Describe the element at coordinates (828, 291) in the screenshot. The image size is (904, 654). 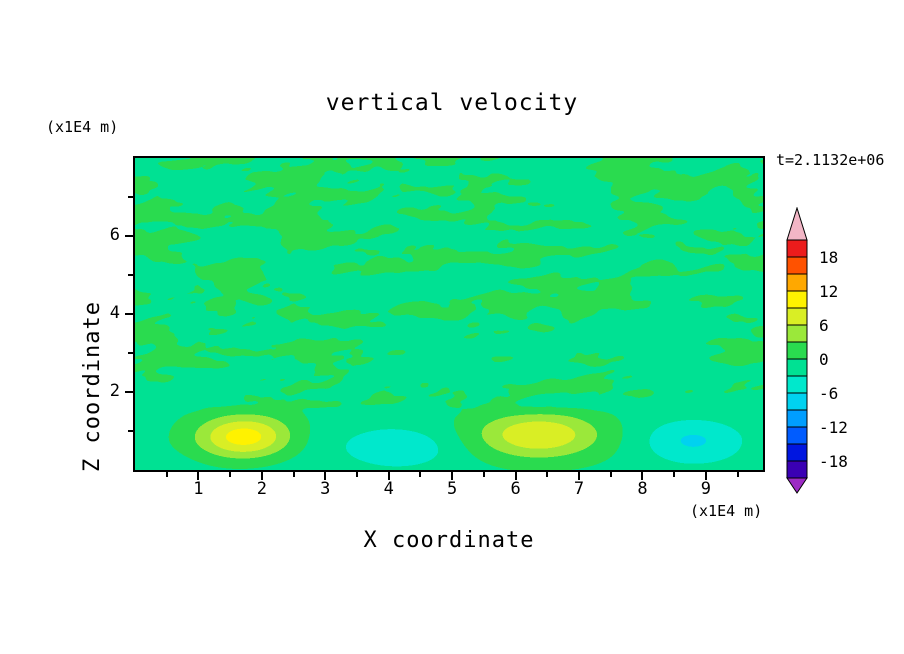
I see `colorbar-tick-label: 12` at that location.